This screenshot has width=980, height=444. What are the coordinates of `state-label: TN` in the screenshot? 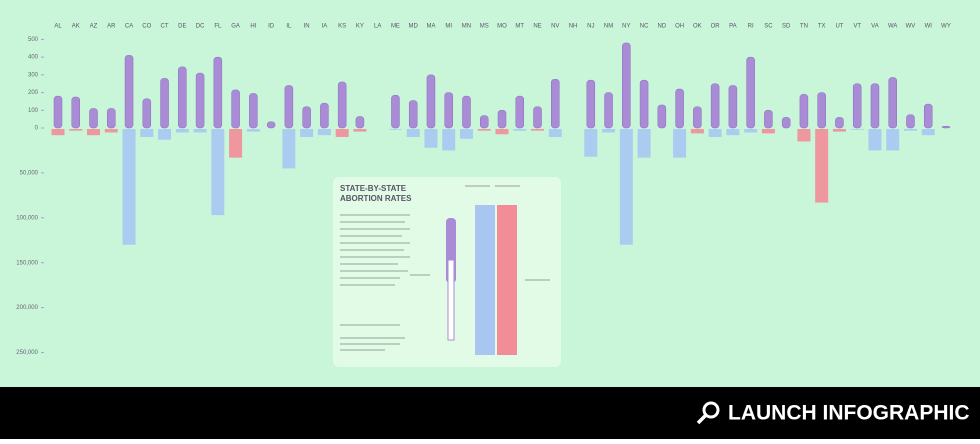 It's located at (804, 27).